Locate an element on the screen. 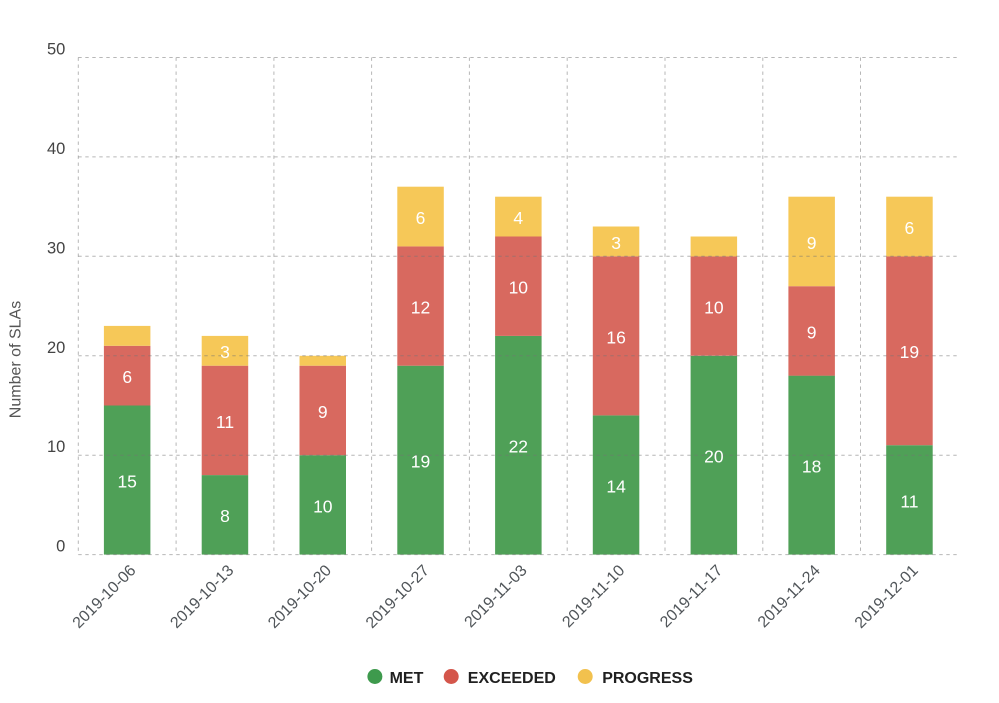  svg-text: 14 is located at coordinates (616, 486).